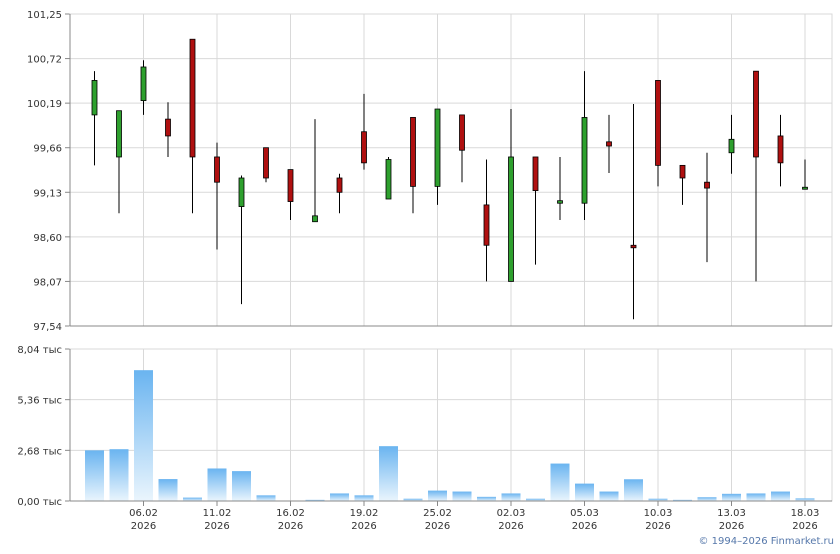  What do you see at coordinates (658, 513) in the screenshot?
I see `x-tick-date-label: 10.03` at bounding box center [658, 513].